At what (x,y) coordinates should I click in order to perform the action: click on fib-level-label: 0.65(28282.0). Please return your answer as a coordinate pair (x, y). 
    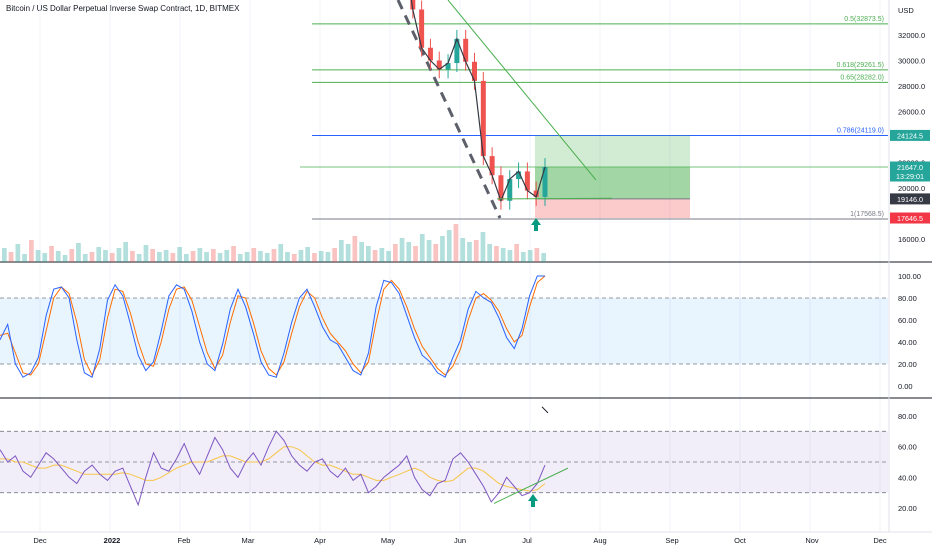
    Looking at the image, I should click on (862, 77).